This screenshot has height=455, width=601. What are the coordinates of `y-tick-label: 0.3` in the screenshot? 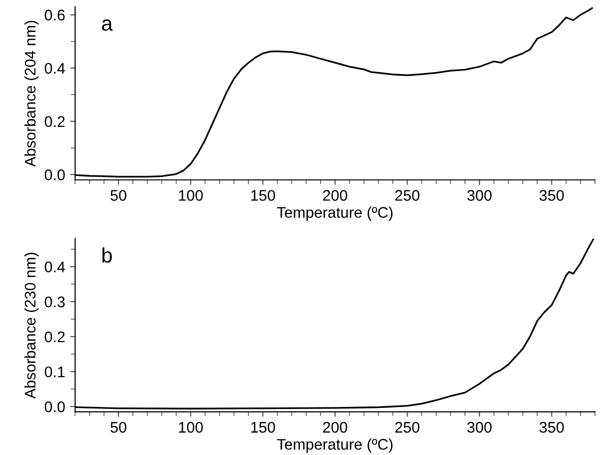 It's located at (54, 302).